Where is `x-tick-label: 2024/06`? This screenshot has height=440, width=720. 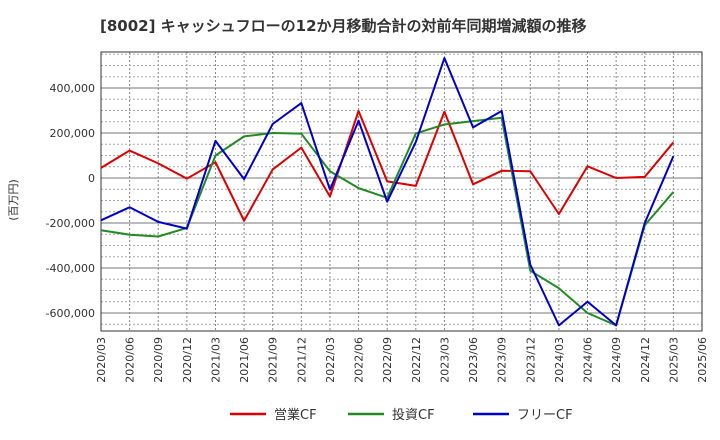
x-tick-label: 2024/06 is located at coordinates (588, 360).